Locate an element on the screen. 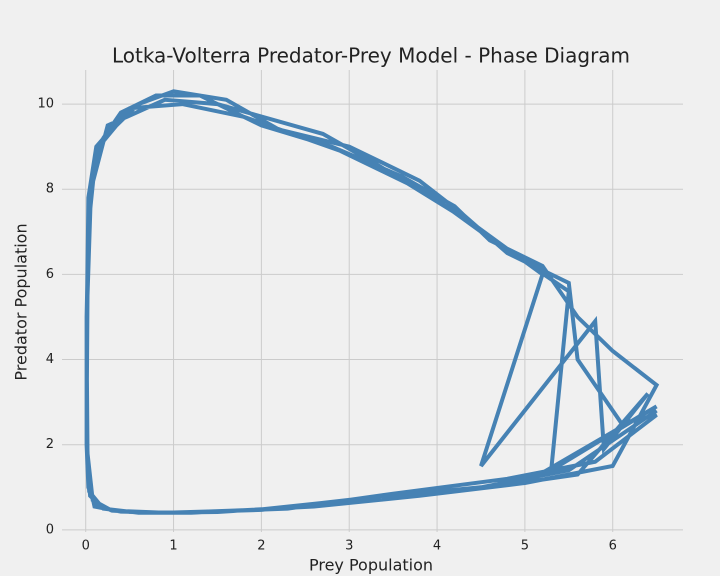 This screenshot has width=720, height=576. y-tick-label: 6 is located at coordinates (50, 274).